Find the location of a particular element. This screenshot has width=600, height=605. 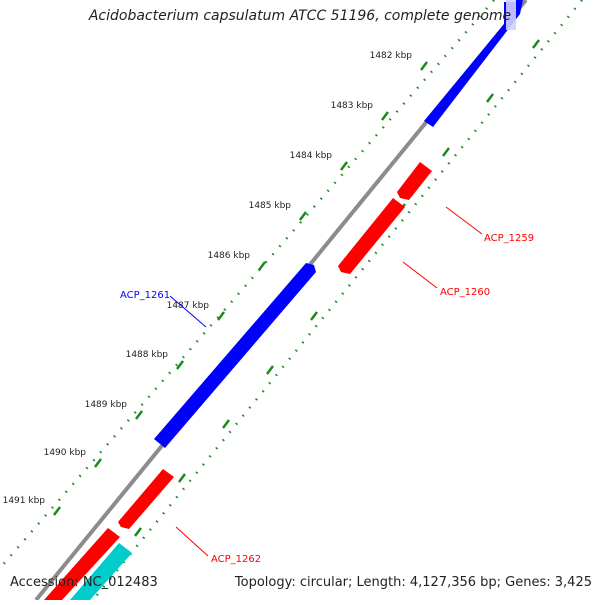

gene-forward-top is located at coordinates (473, 63).